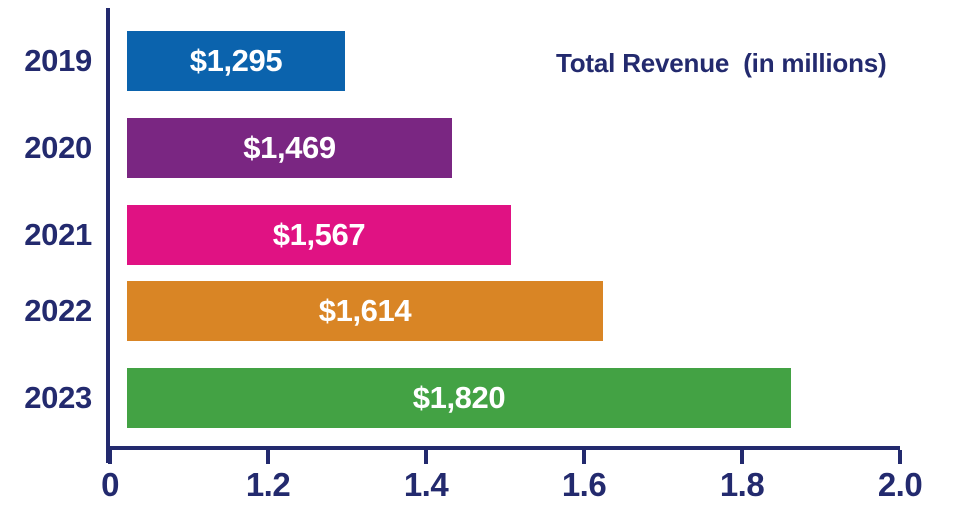 The image size is (957, 523). Describe the element at coordinates (108, 235) in the screenshot. I see `y-axis-line` at that location.